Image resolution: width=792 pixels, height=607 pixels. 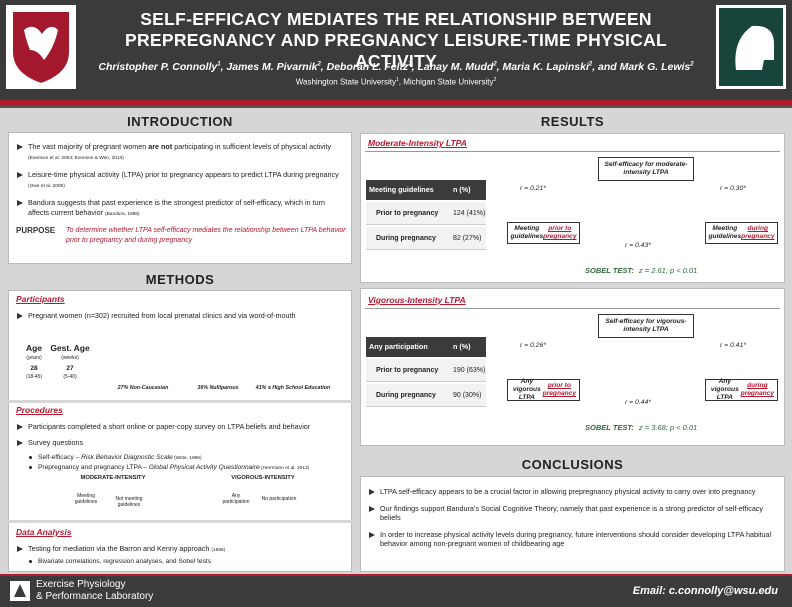 I want to click on text-segment: (Herrmann et al. 2013), so click(x=284, y=468).